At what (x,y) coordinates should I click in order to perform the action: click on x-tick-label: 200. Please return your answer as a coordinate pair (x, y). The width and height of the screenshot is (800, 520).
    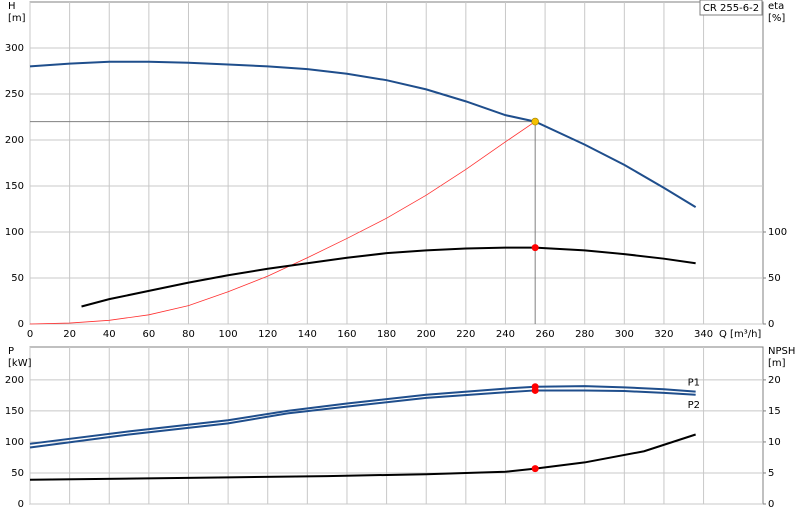
    Looking at the image, I should click on (426, 334).